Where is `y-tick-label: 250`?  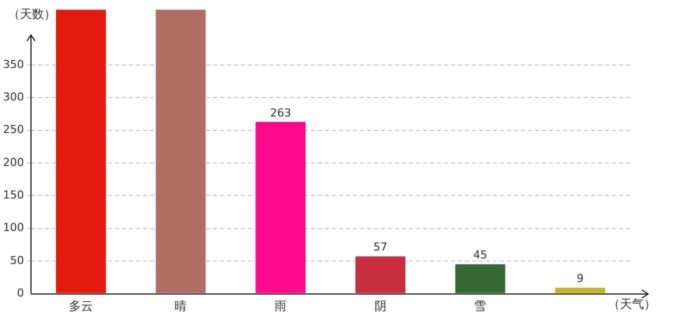
y-tick-label: 250 is located at coordinates (13, 129).